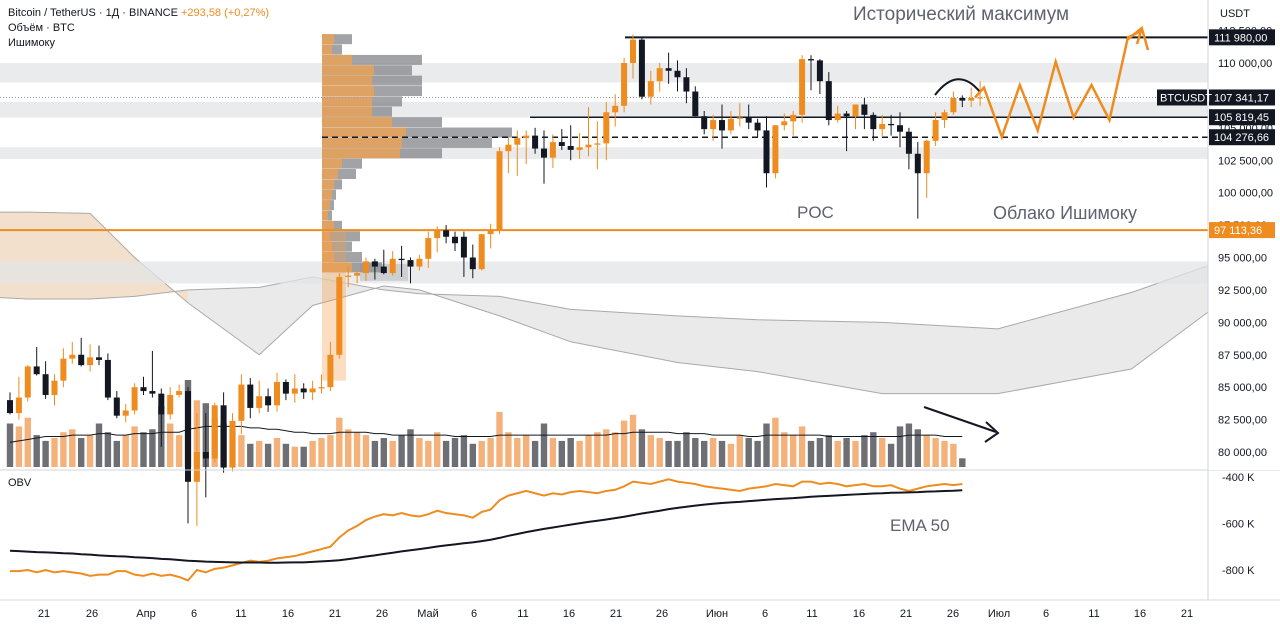  I want to click on price-tick-label: 92 500,00, so click(1242, 291).